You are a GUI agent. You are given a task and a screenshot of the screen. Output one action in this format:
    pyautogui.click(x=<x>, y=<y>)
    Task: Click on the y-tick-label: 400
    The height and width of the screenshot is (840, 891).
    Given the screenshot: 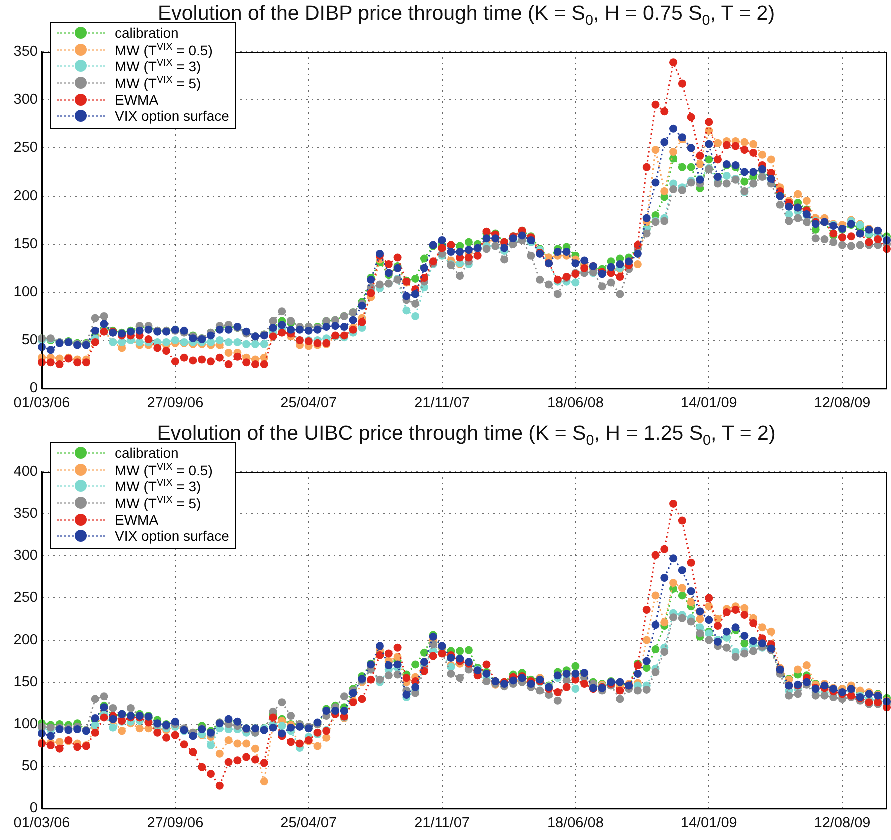 What is the action you would take?
    pyautogui.click(x=26, y=472)
    